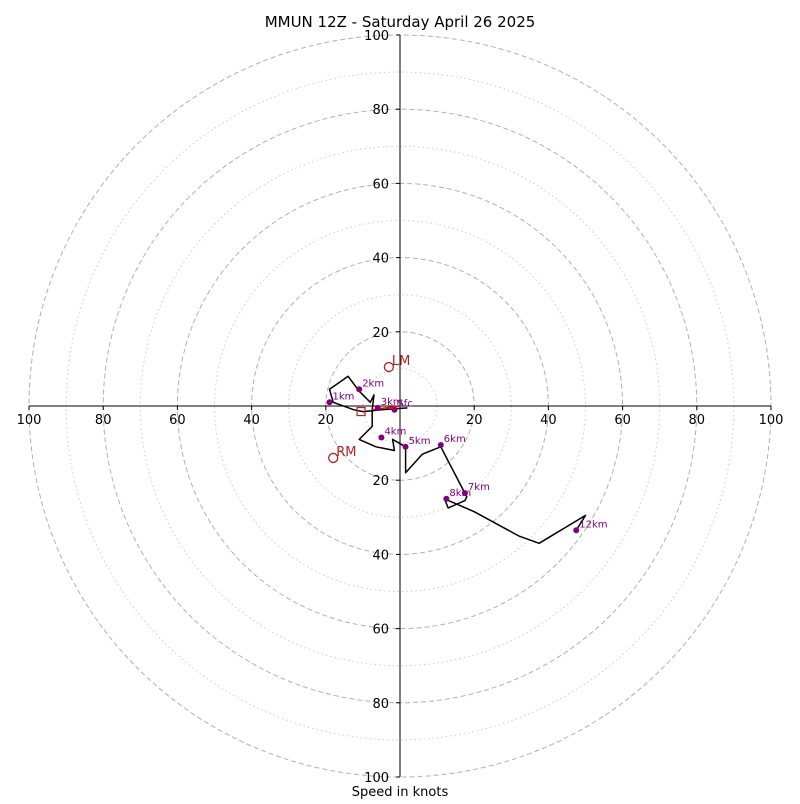 The height and width of the screenshot is (804, 800). I want to click on tick-label-bottom-80: 80, so click(380, 704).